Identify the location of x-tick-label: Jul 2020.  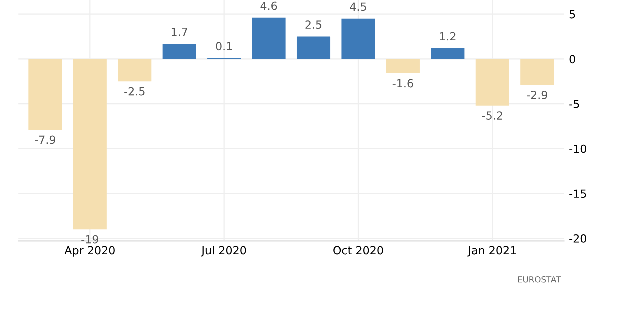
(223, 251).